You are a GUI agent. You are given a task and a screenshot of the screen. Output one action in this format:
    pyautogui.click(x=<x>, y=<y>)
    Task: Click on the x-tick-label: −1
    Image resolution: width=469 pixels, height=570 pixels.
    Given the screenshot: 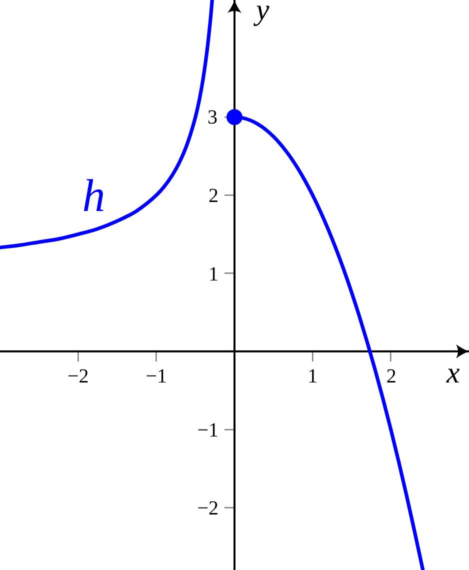 What is the action you would take?
    pyautogui.click(x=156, y=376)
    